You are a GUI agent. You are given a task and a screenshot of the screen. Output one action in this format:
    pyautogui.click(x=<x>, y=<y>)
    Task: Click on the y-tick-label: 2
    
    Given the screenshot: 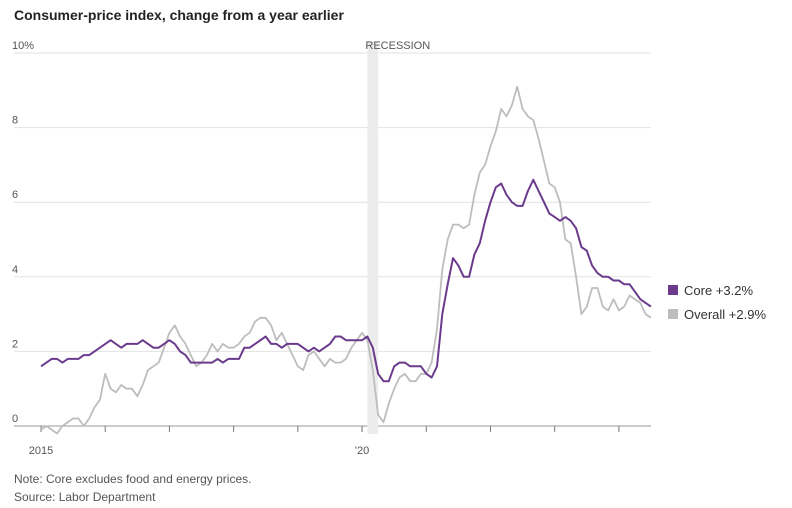 What is the action you would take?
    pyautogui.click(x=15, y=344)
    